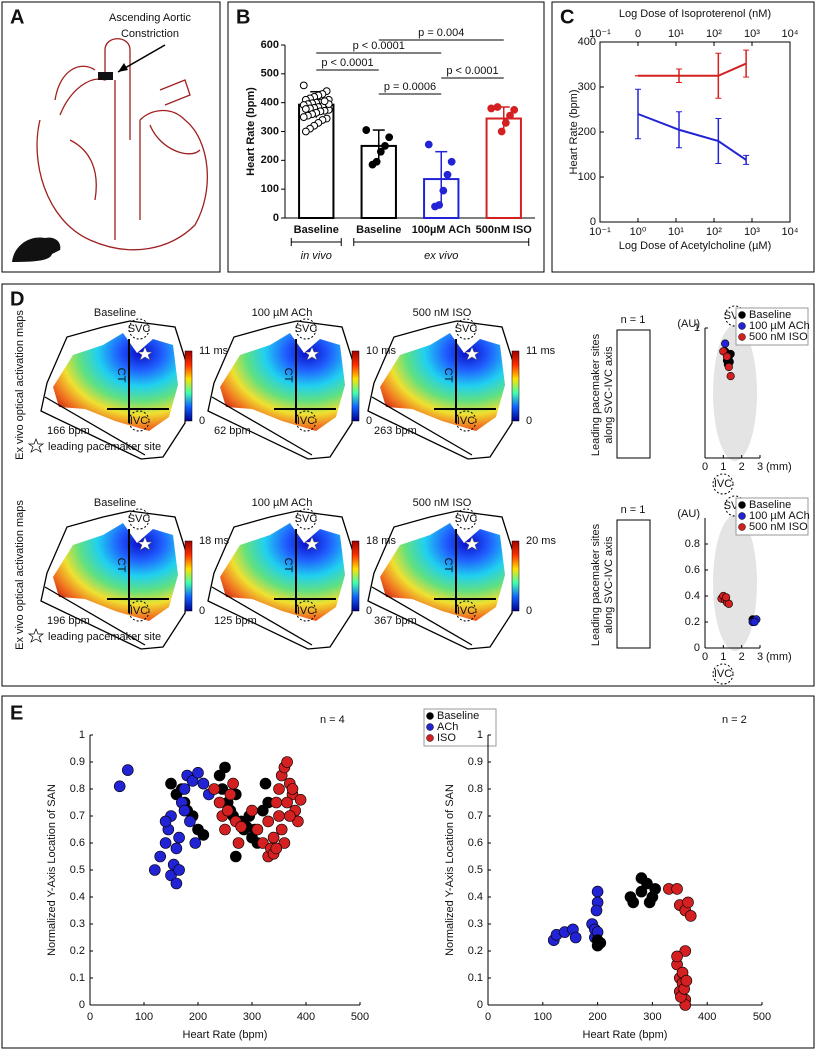  I want to click on ivc-circle, so click(306, 421).